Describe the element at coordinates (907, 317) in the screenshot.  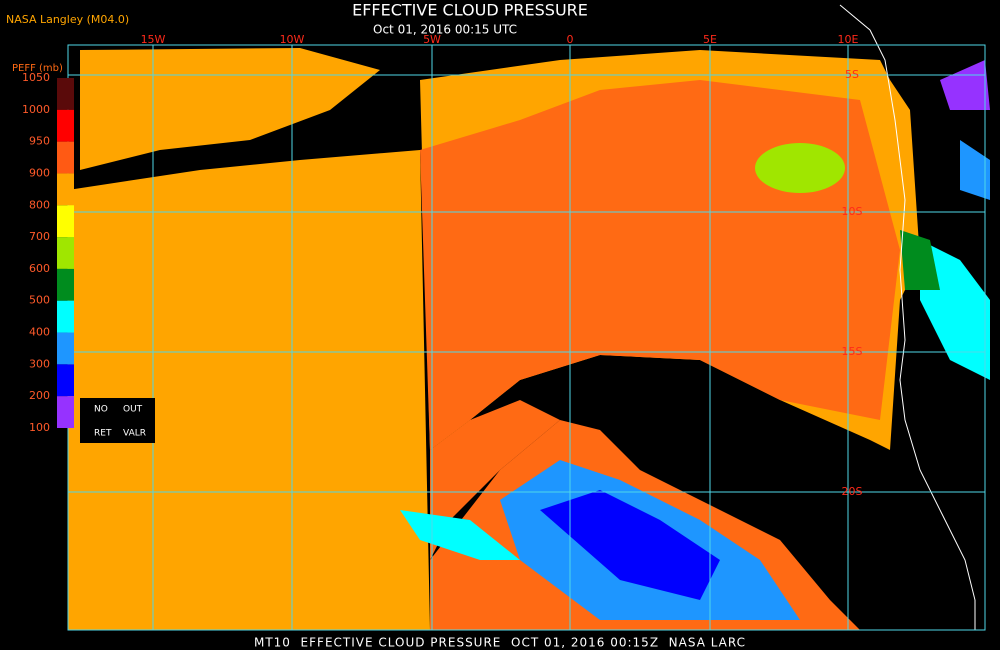
I see `coastline` at that location.